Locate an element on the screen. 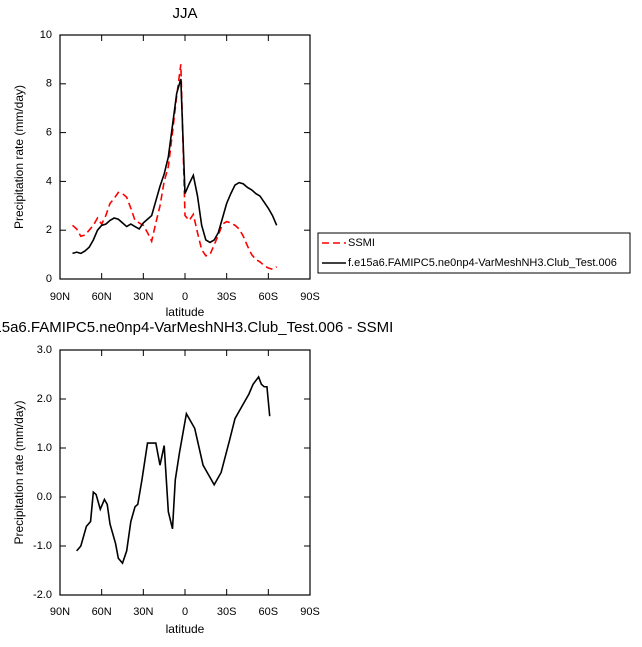 The width and height of the screenshot is (642, 647). legend-label: SSMI is located at coordinates (361, 243).